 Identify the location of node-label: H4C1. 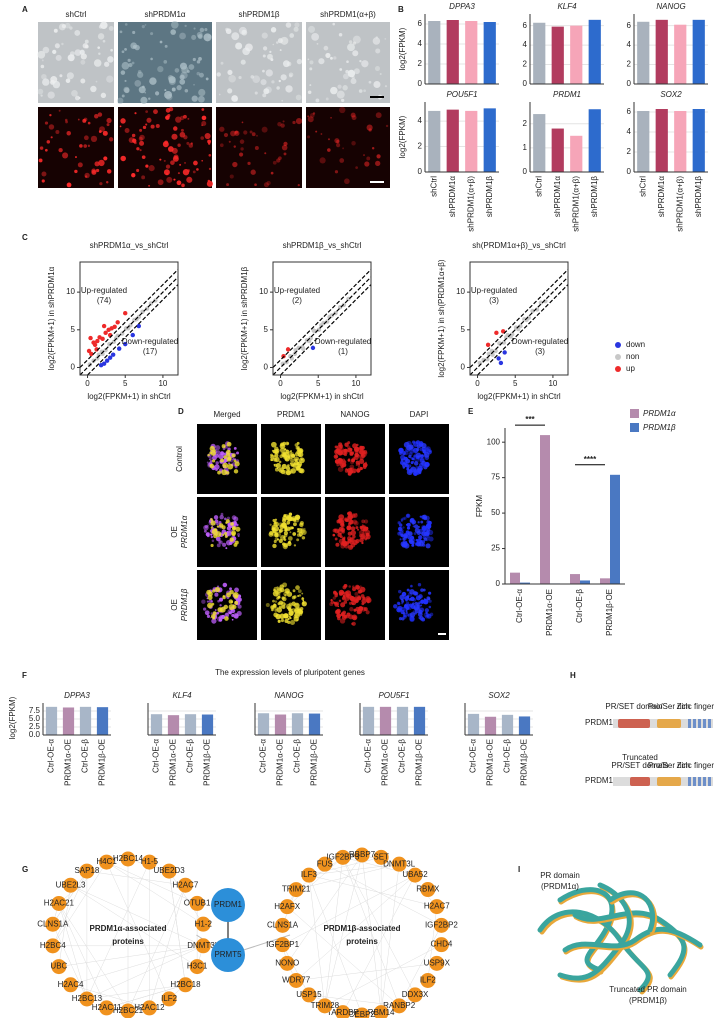
(106, 861).